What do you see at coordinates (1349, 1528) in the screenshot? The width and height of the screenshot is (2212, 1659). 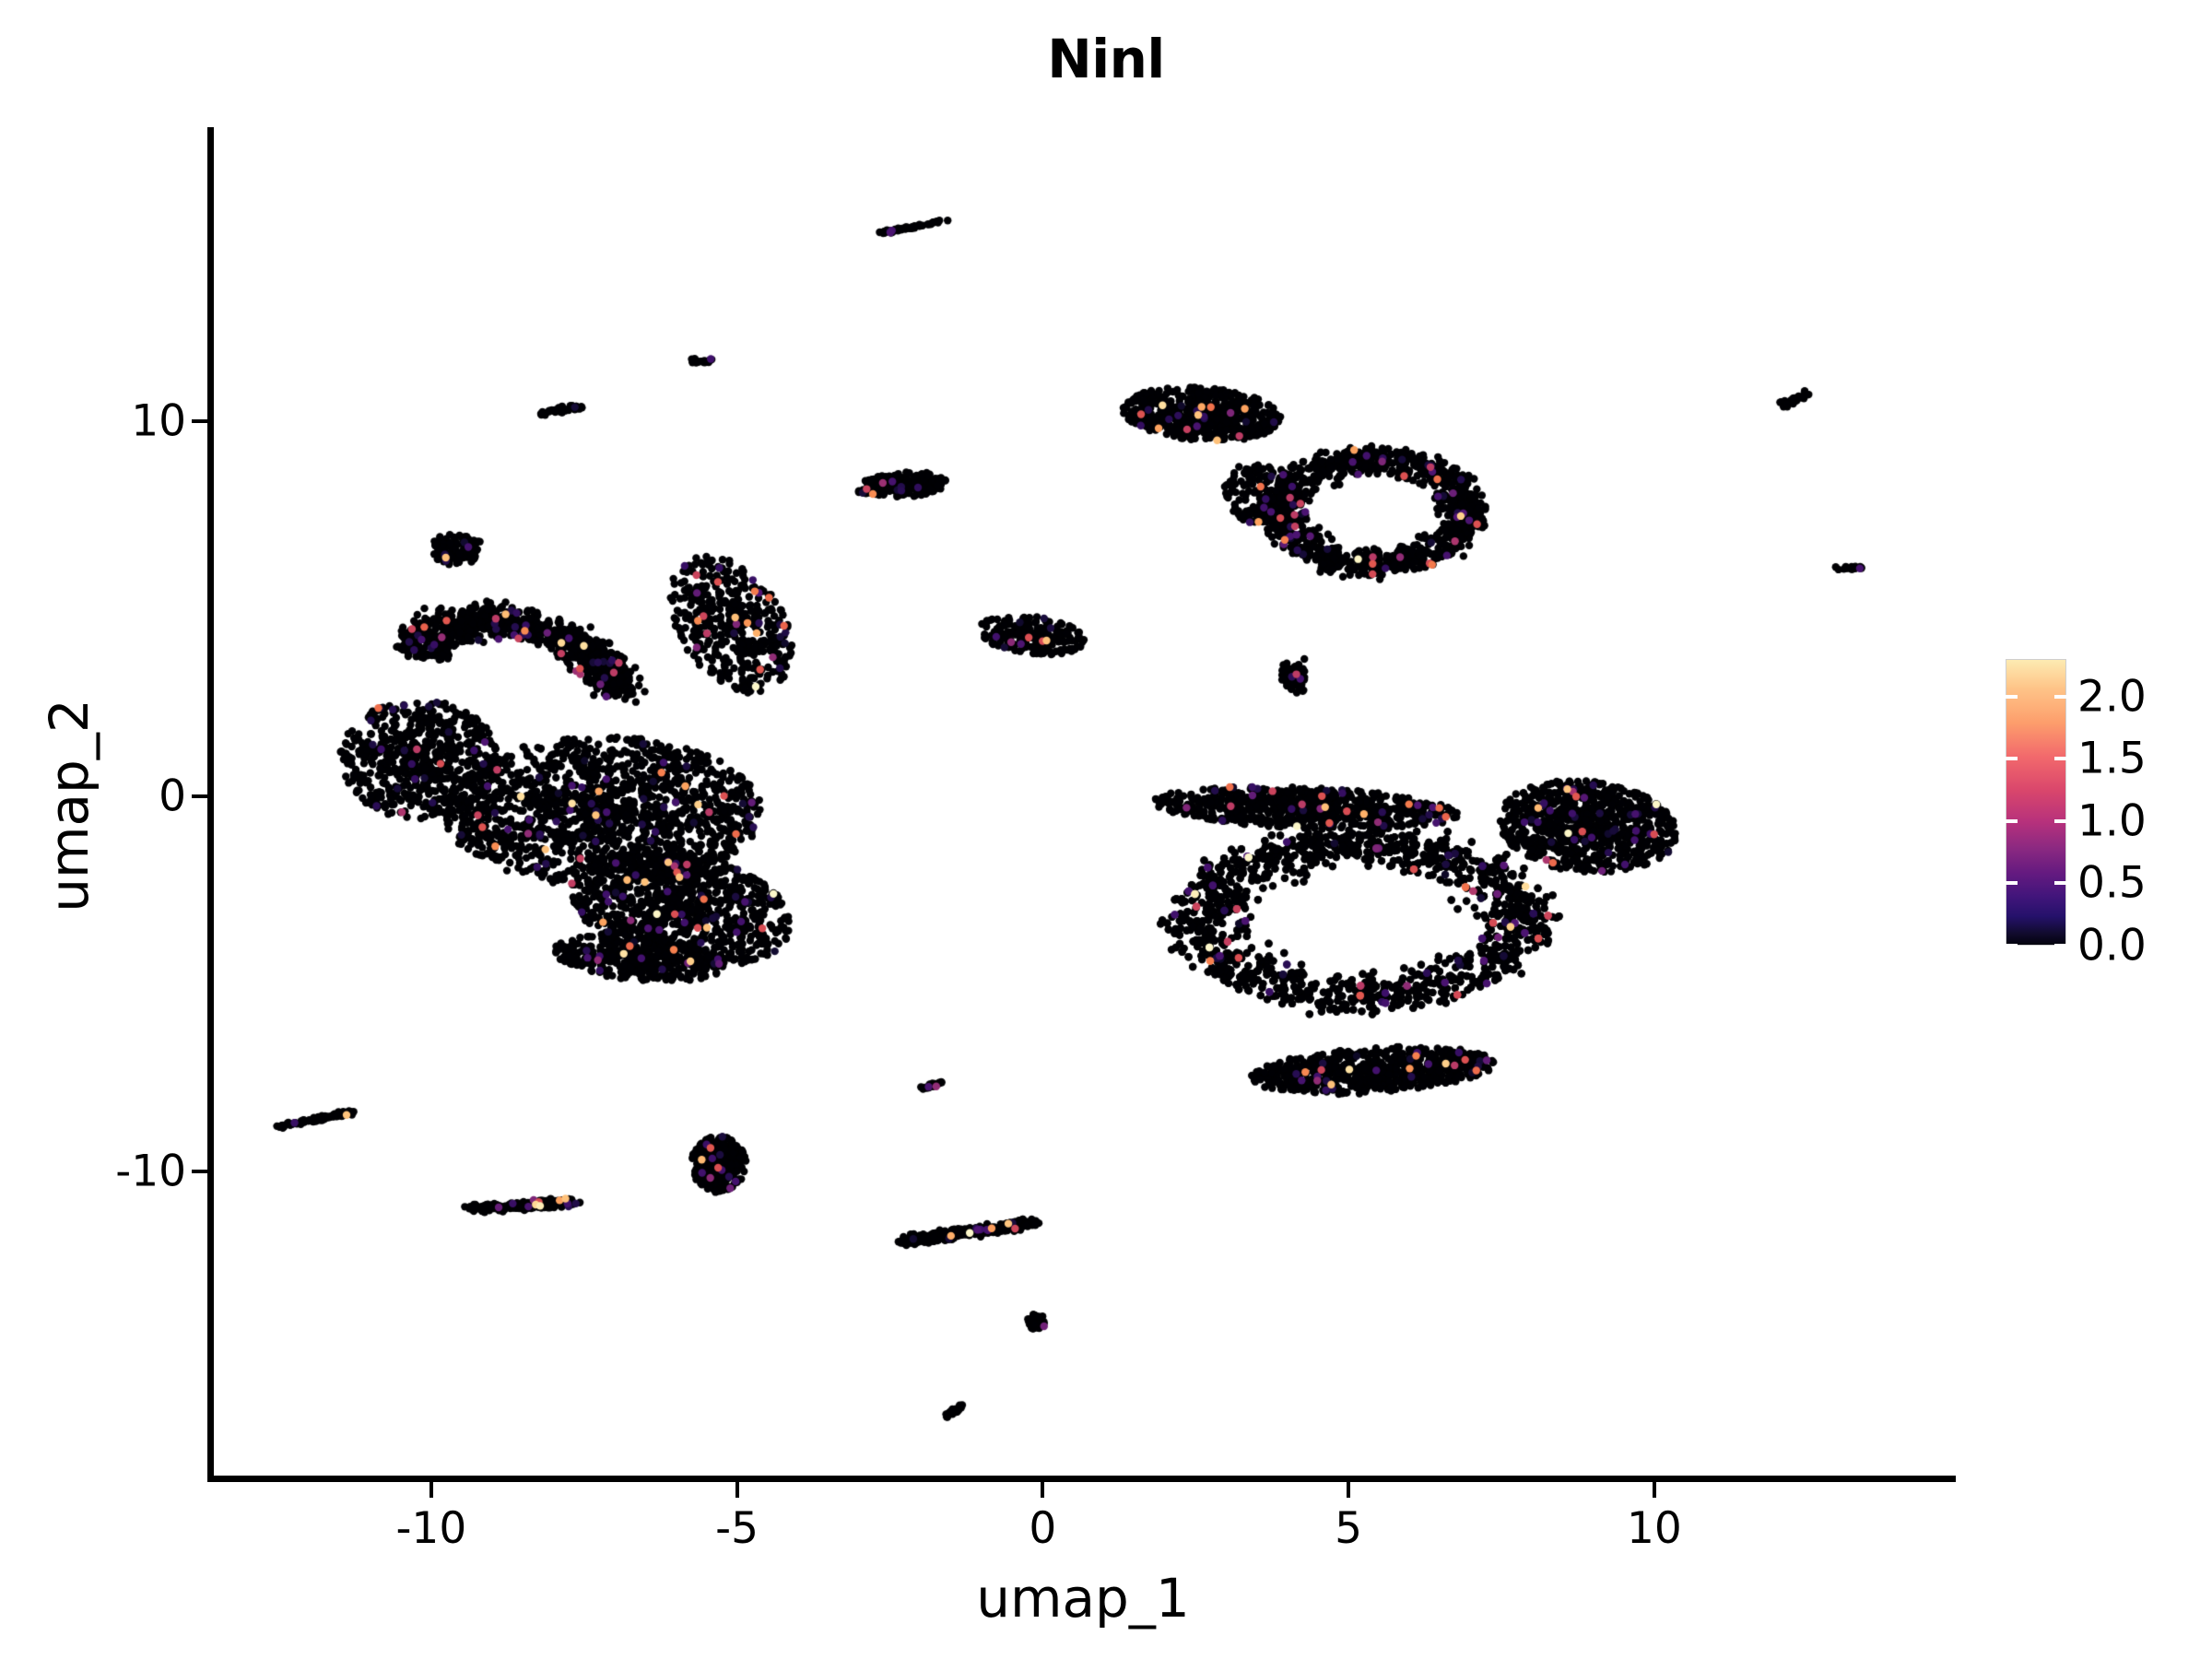 I see `x-tick-label: 5` at bounding box center [1349, 1528].